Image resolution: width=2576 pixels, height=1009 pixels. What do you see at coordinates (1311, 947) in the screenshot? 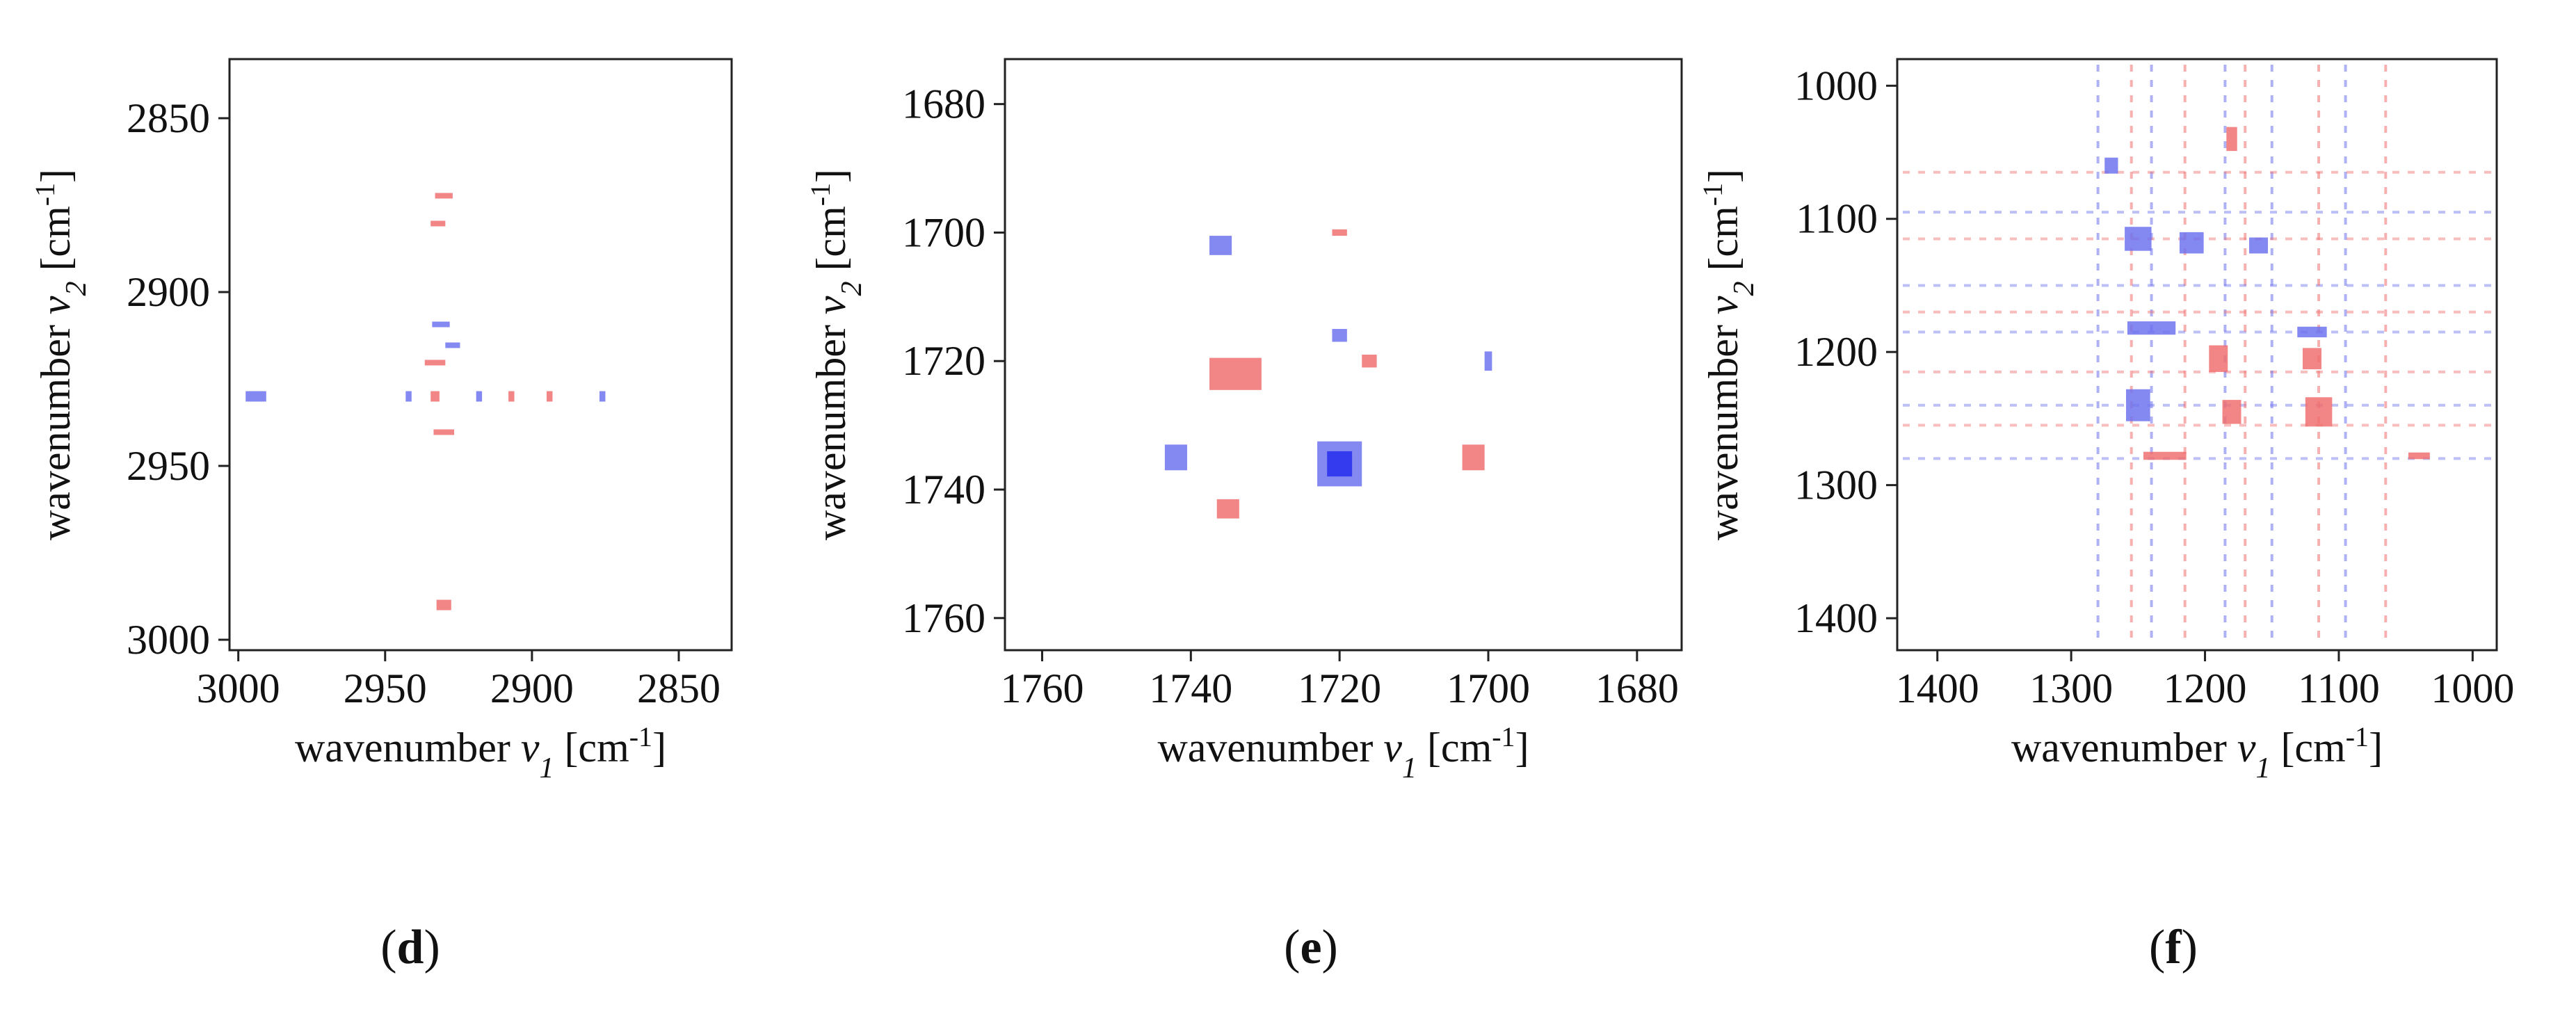
I see `panel-label: (e)` at bounding box center [1311, 947].